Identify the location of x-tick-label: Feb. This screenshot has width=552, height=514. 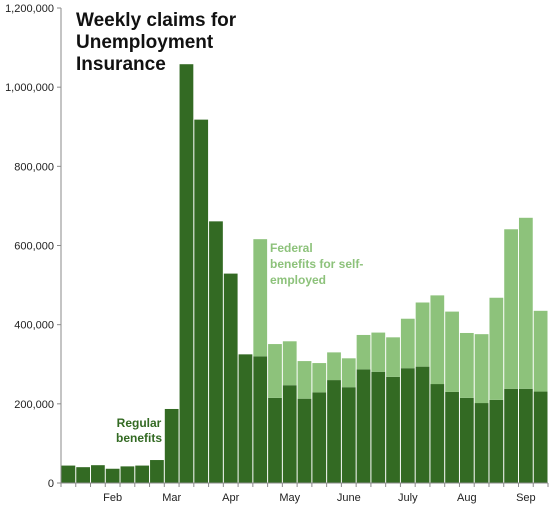
(112, 498).